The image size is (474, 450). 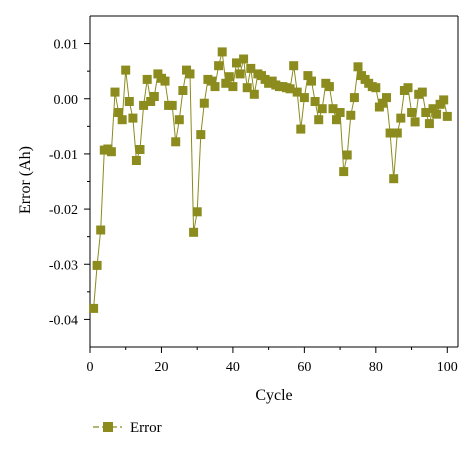 What do you see at coordinates (63, 265) in the screenshot?
I see `y-tick-label: -0.03` at bounding box center [63, 265].